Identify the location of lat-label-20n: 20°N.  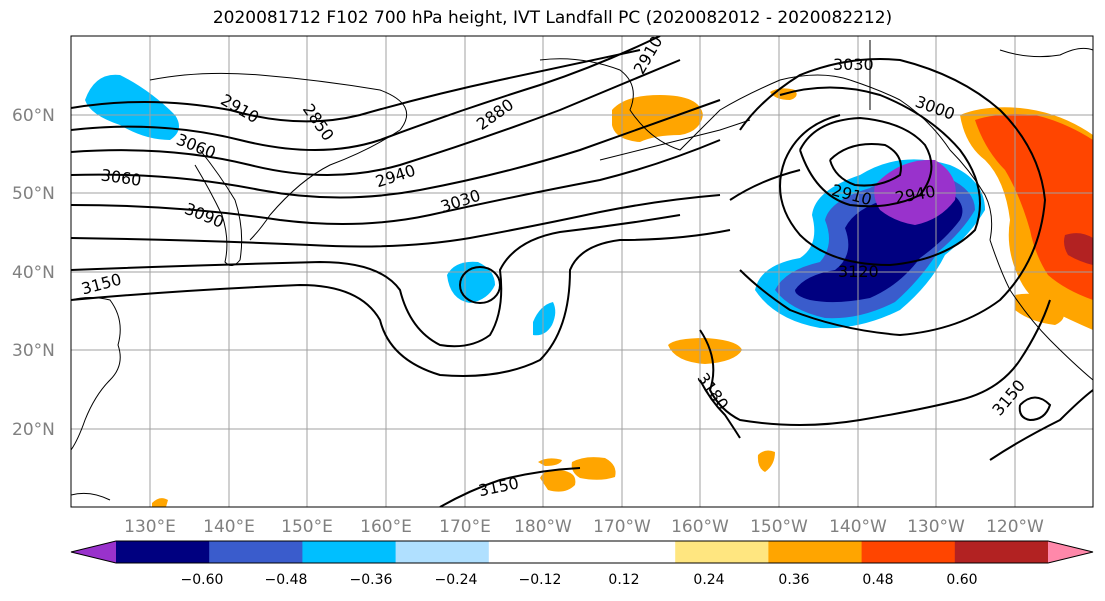
(33, 430).